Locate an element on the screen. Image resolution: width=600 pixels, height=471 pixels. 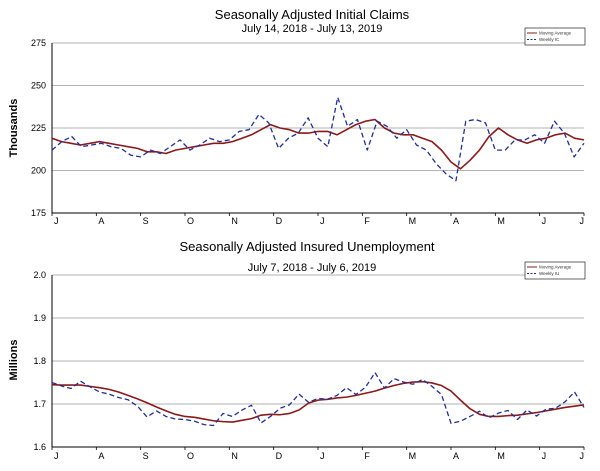
series-line-weekly is located at coordinates (318, 399).